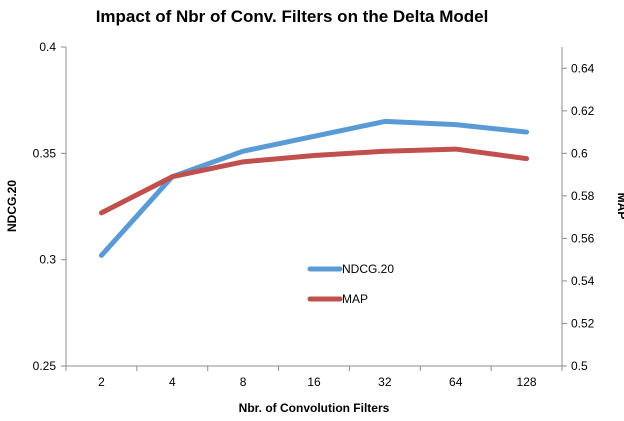  Describe the element at coordinates (583, 323) in the screenshot. I see `y-right-tick-label: 0.52` at that location.